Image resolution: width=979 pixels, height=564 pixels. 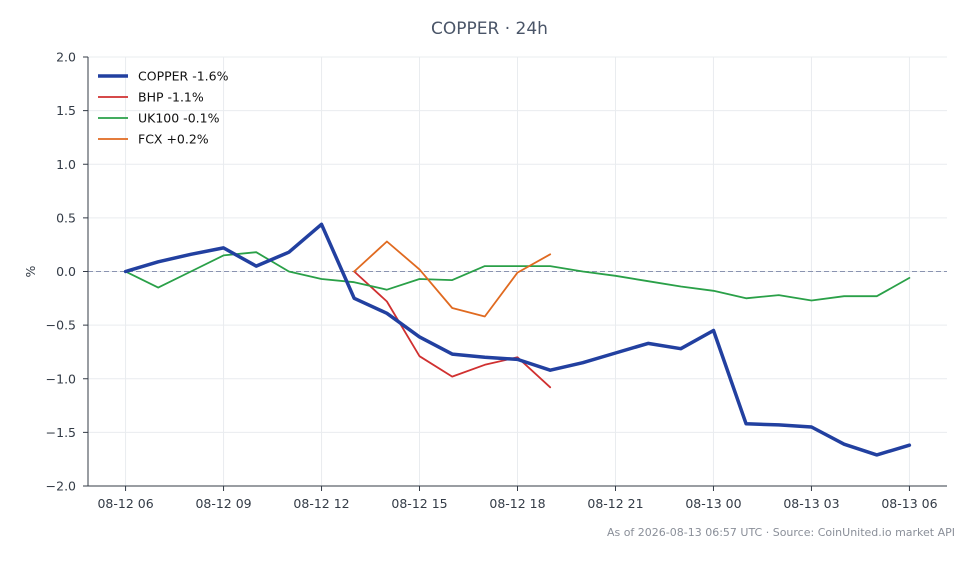 I want to click on y-tick-label: 1.0, so click(x=66, y=164).